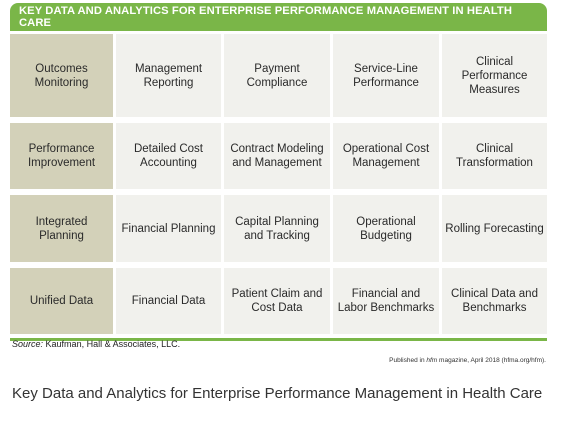 The width and height of the screenshot is (563, 426). What do you see at coordinates (168, 301) in the screenshot?
I see `grid-cell: Financial Data` at bounding box center [168, 301].